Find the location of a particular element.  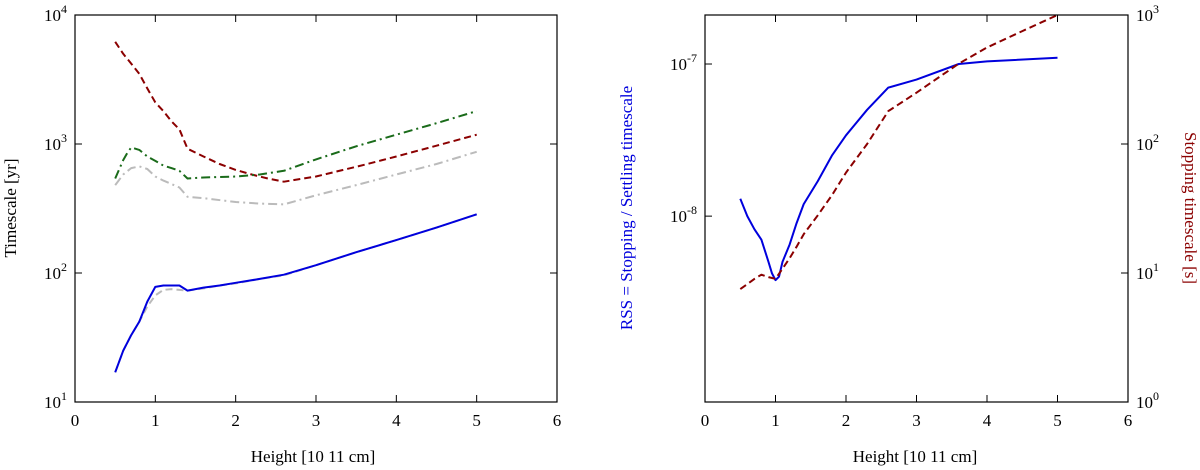

y-tick-exponent: -8 is located at coordinates (692, 210).